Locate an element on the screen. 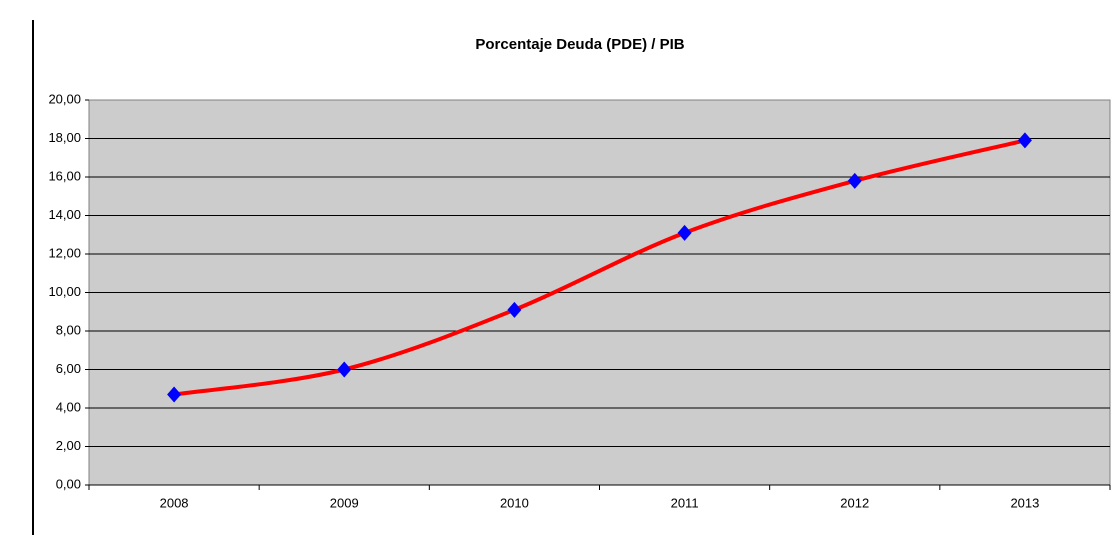  y-tick-label: 8,00 is located at coordinates (68, 329).